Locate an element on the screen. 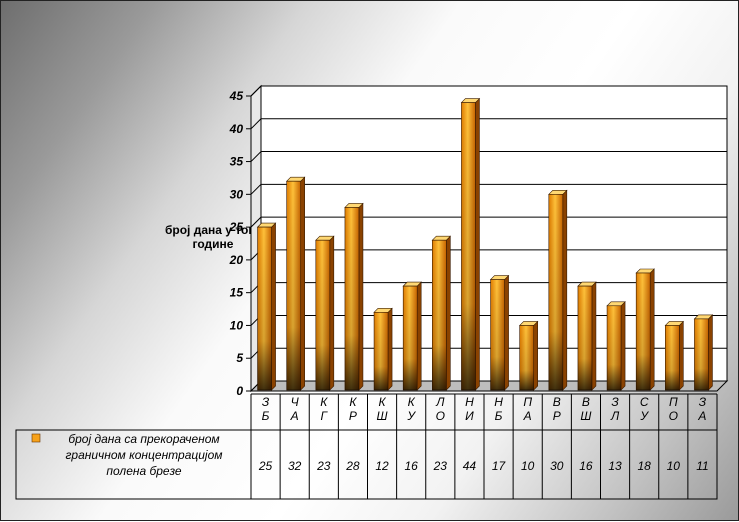 This screenshot has height=522, width=739. data-value-label: 17 is located at coordinates (499, 466).